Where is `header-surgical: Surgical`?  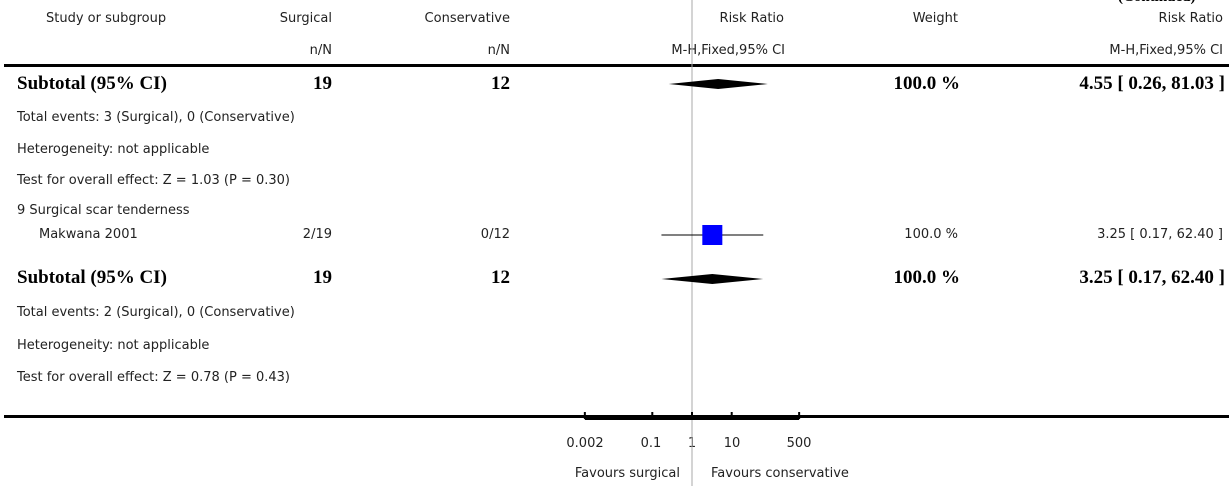 header-surgical: Surgical is located at coordinates (305, 18).